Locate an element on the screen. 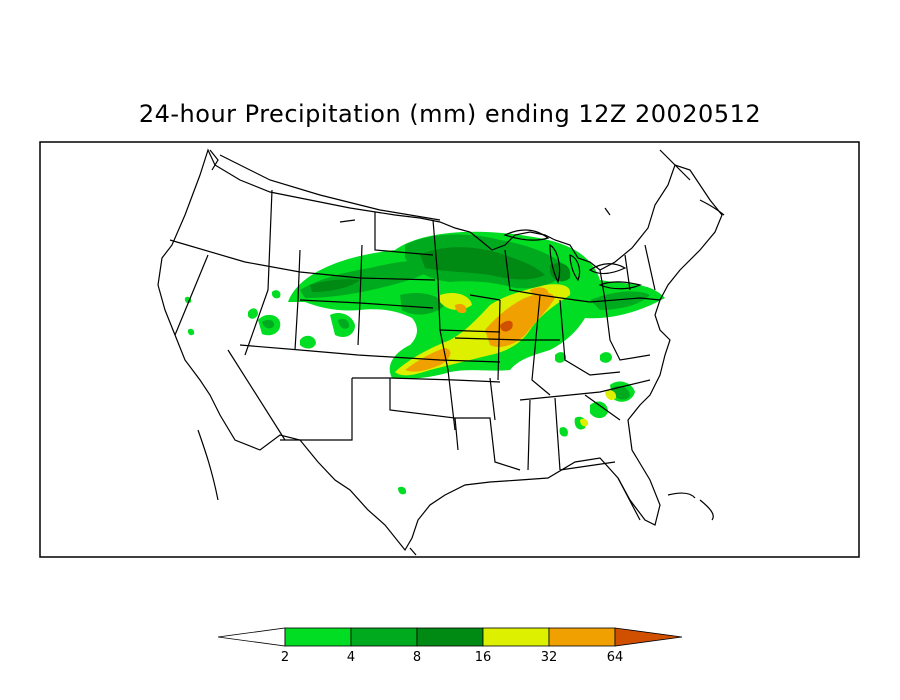  colorbar-label: 8 is located at coordinates (417, 657).